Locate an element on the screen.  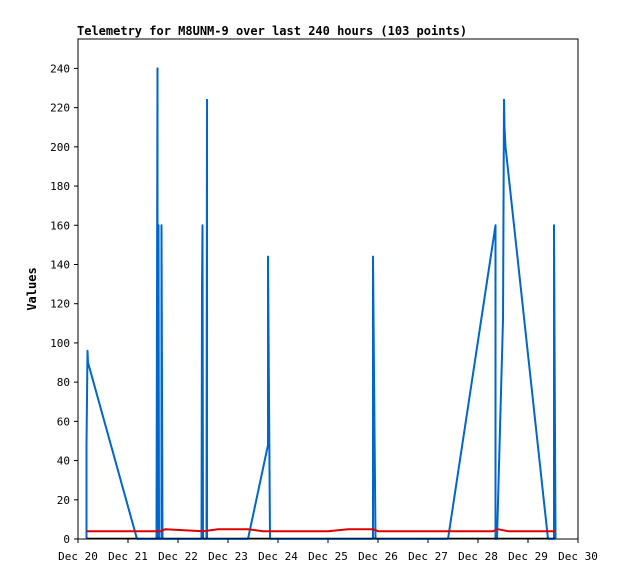
y-tick-label: 140 is located at coordinates (60, 264).